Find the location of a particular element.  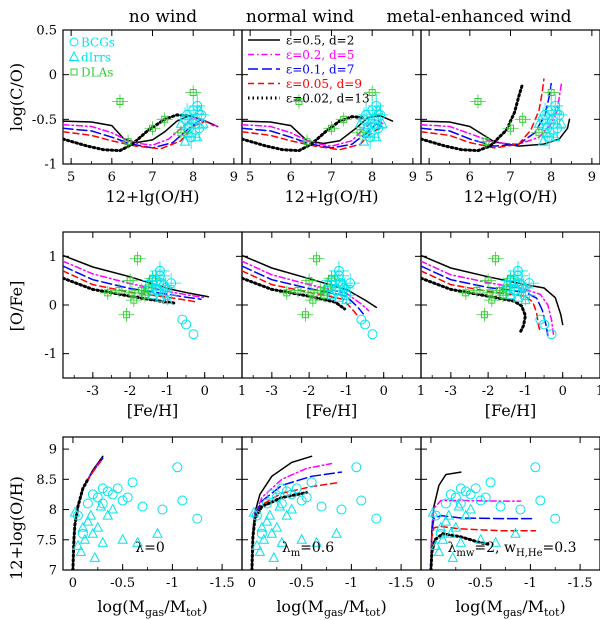

ylabel-co: log(C/O) is located at coordinates (16, 97).